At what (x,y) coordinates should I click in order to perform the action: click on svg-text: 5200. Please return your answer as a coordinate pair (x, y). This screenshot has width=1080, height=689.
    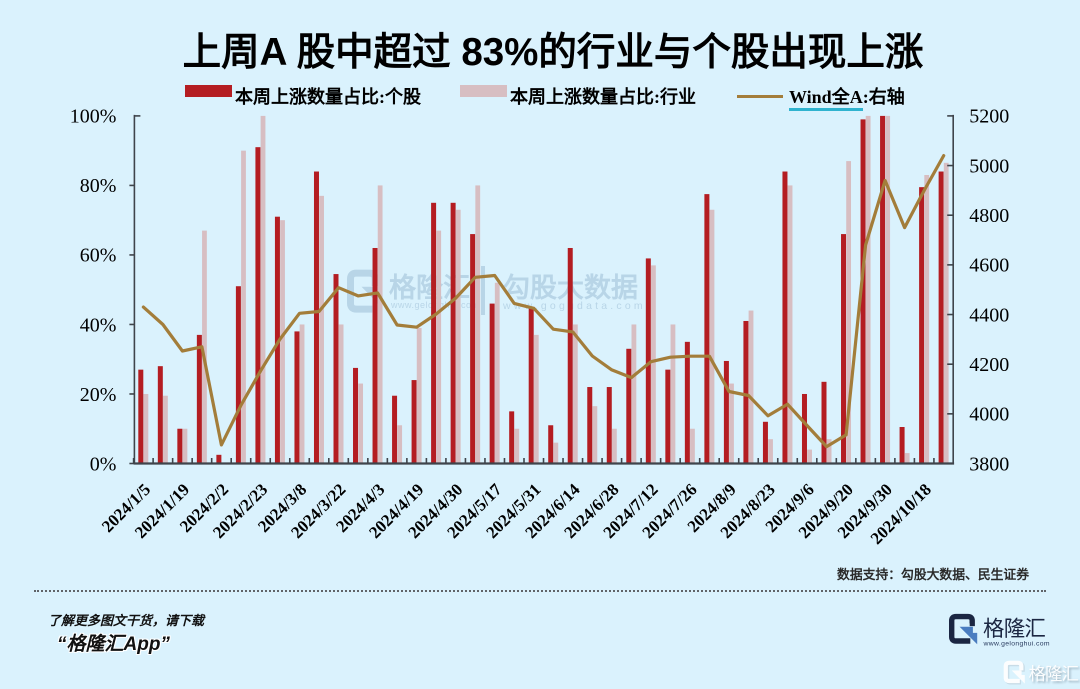
    Looking at the image, I should click on (989, 117).